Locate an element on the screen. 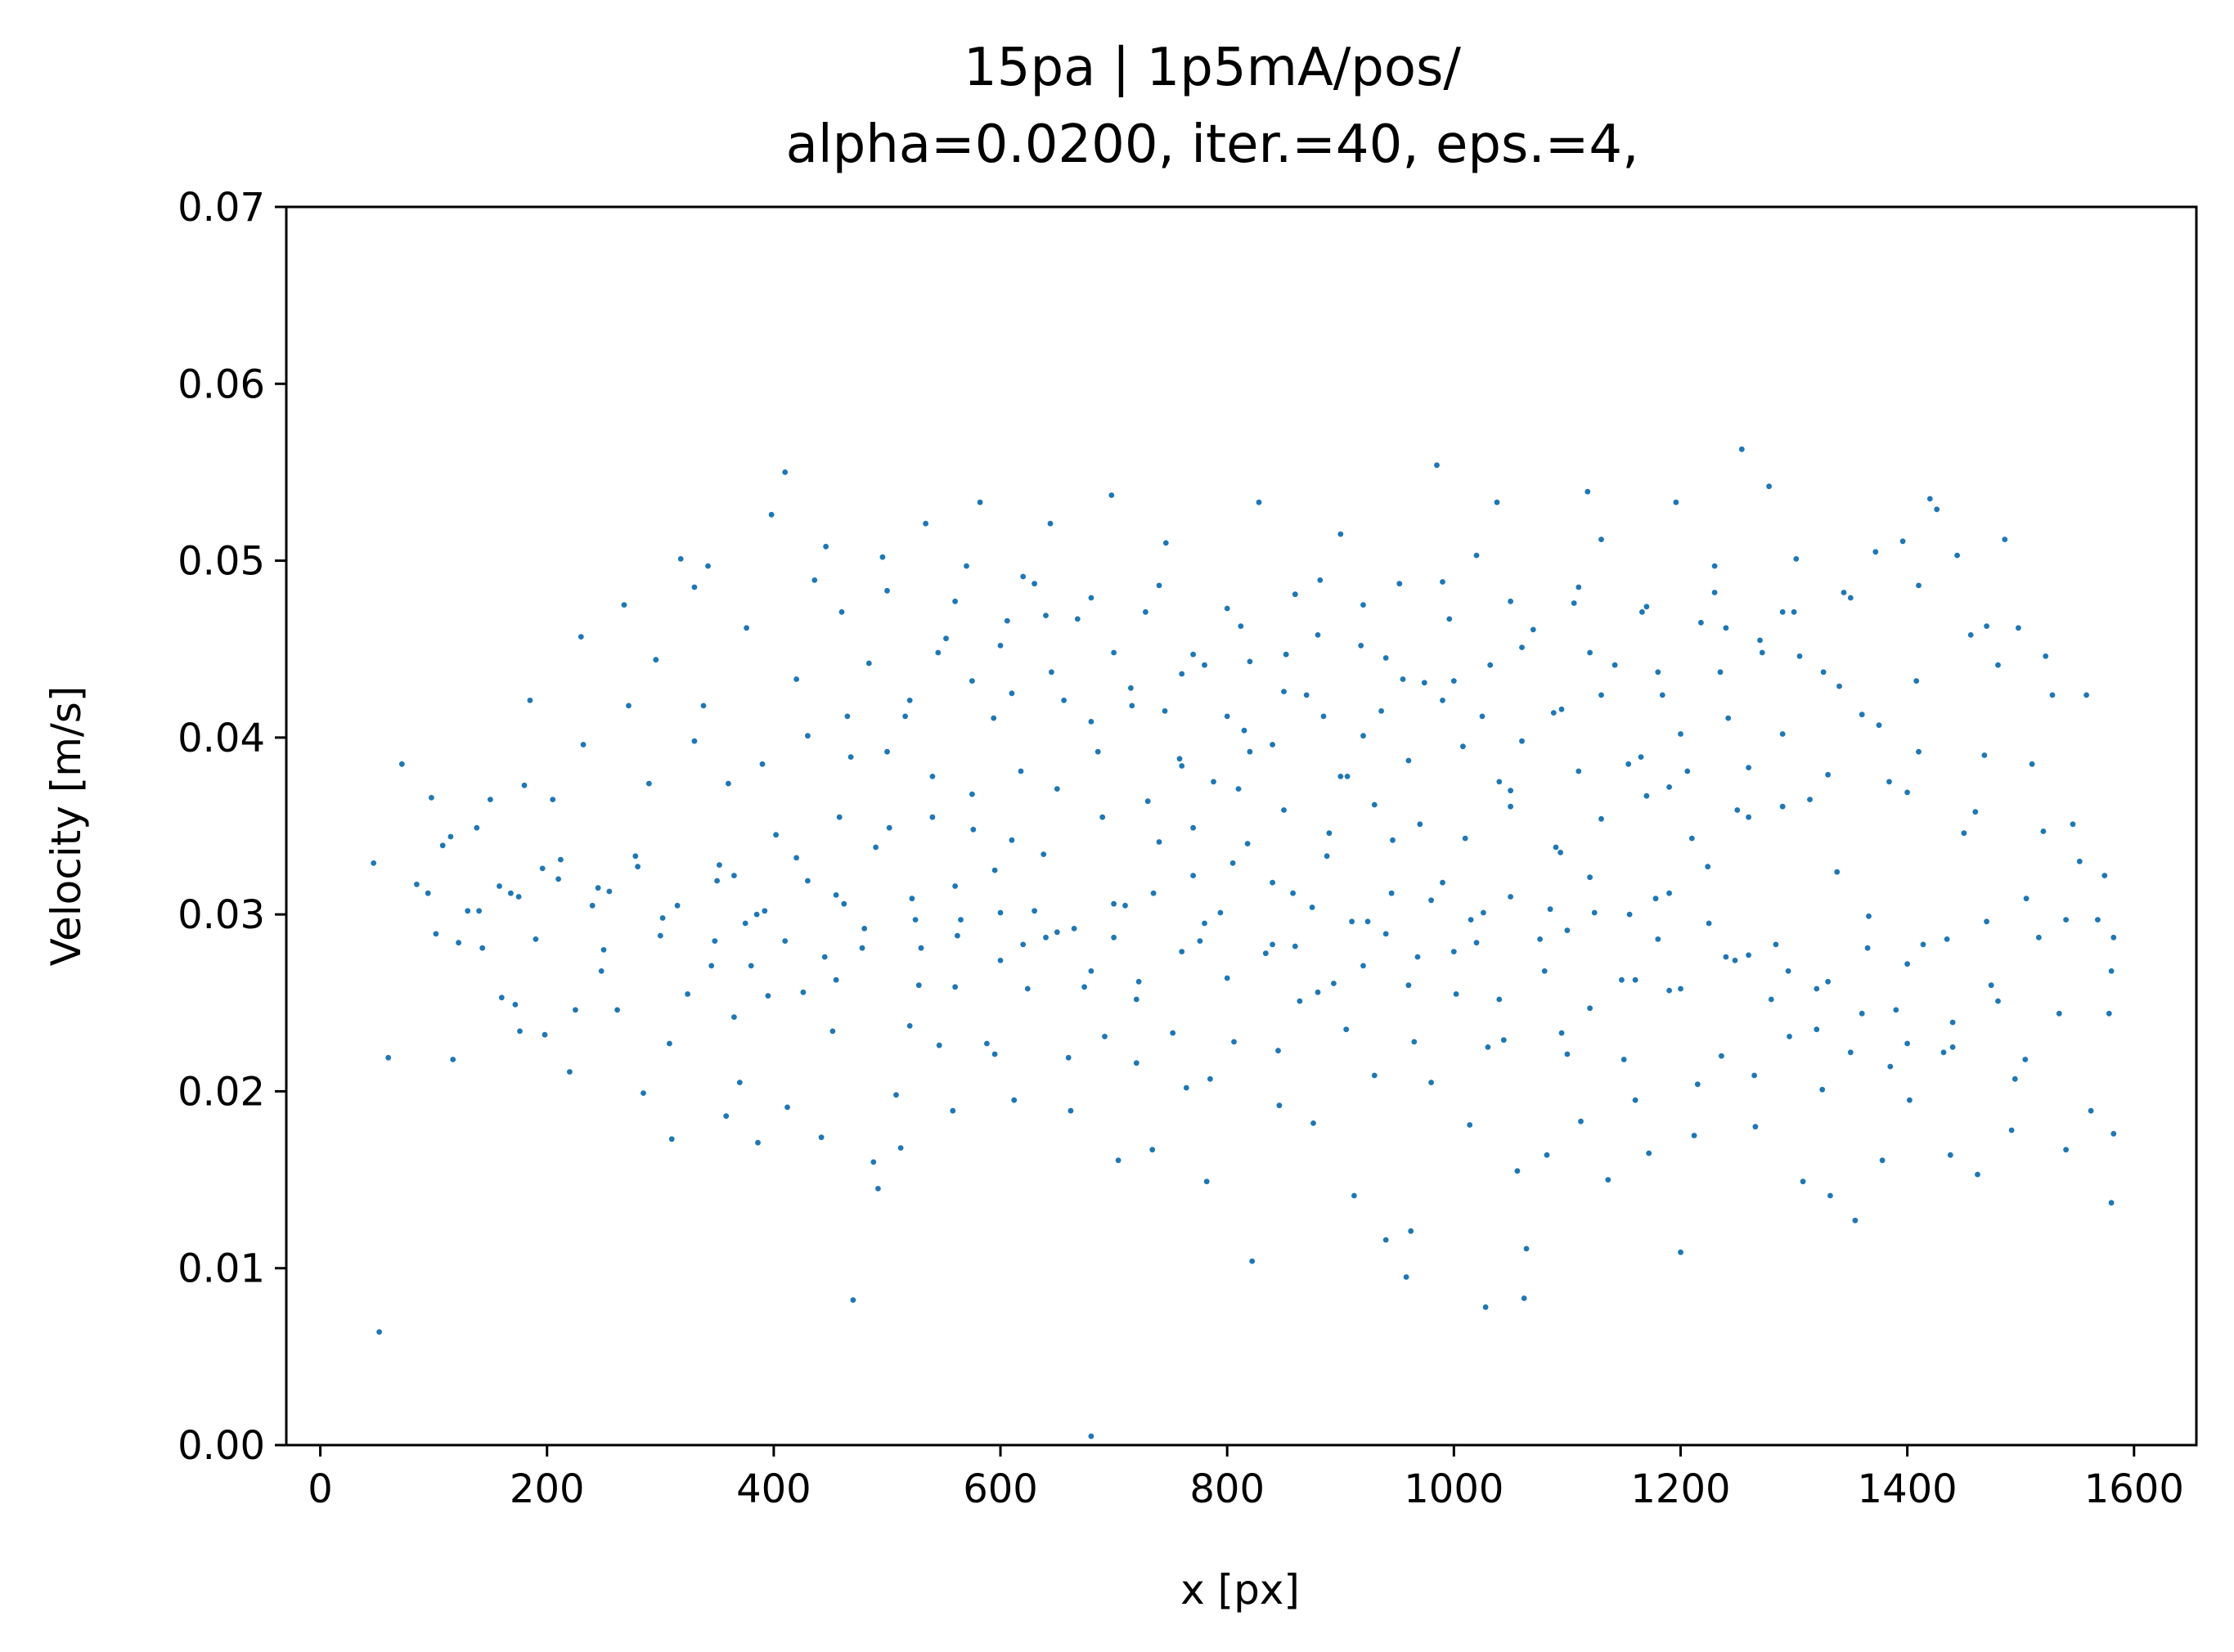 The image size is (2234, 1652). y-tick-label: 0.04 is located at coordinates (221, 738).